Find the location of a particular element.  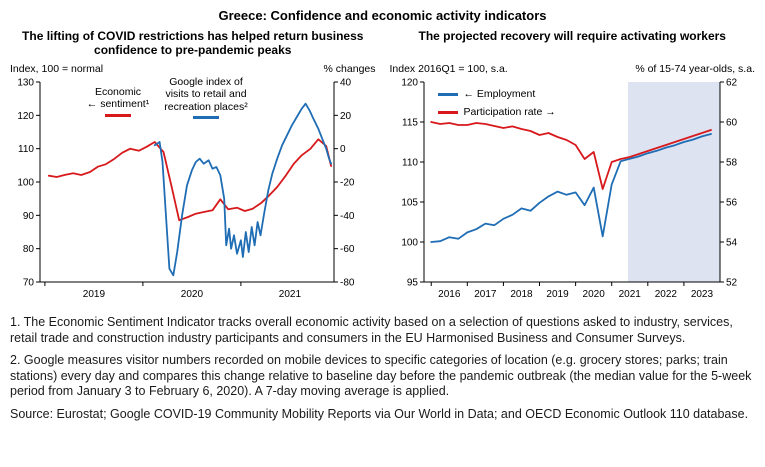

svg-text: 2022 is located at coordinates (665, 294).